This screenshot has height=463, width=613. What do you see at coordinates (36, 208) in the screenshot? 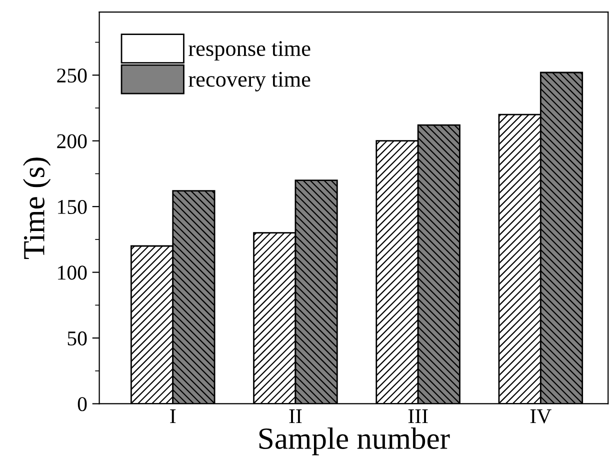
I see `y-axis-title: Time (s)` at bounding box center [36, 208].